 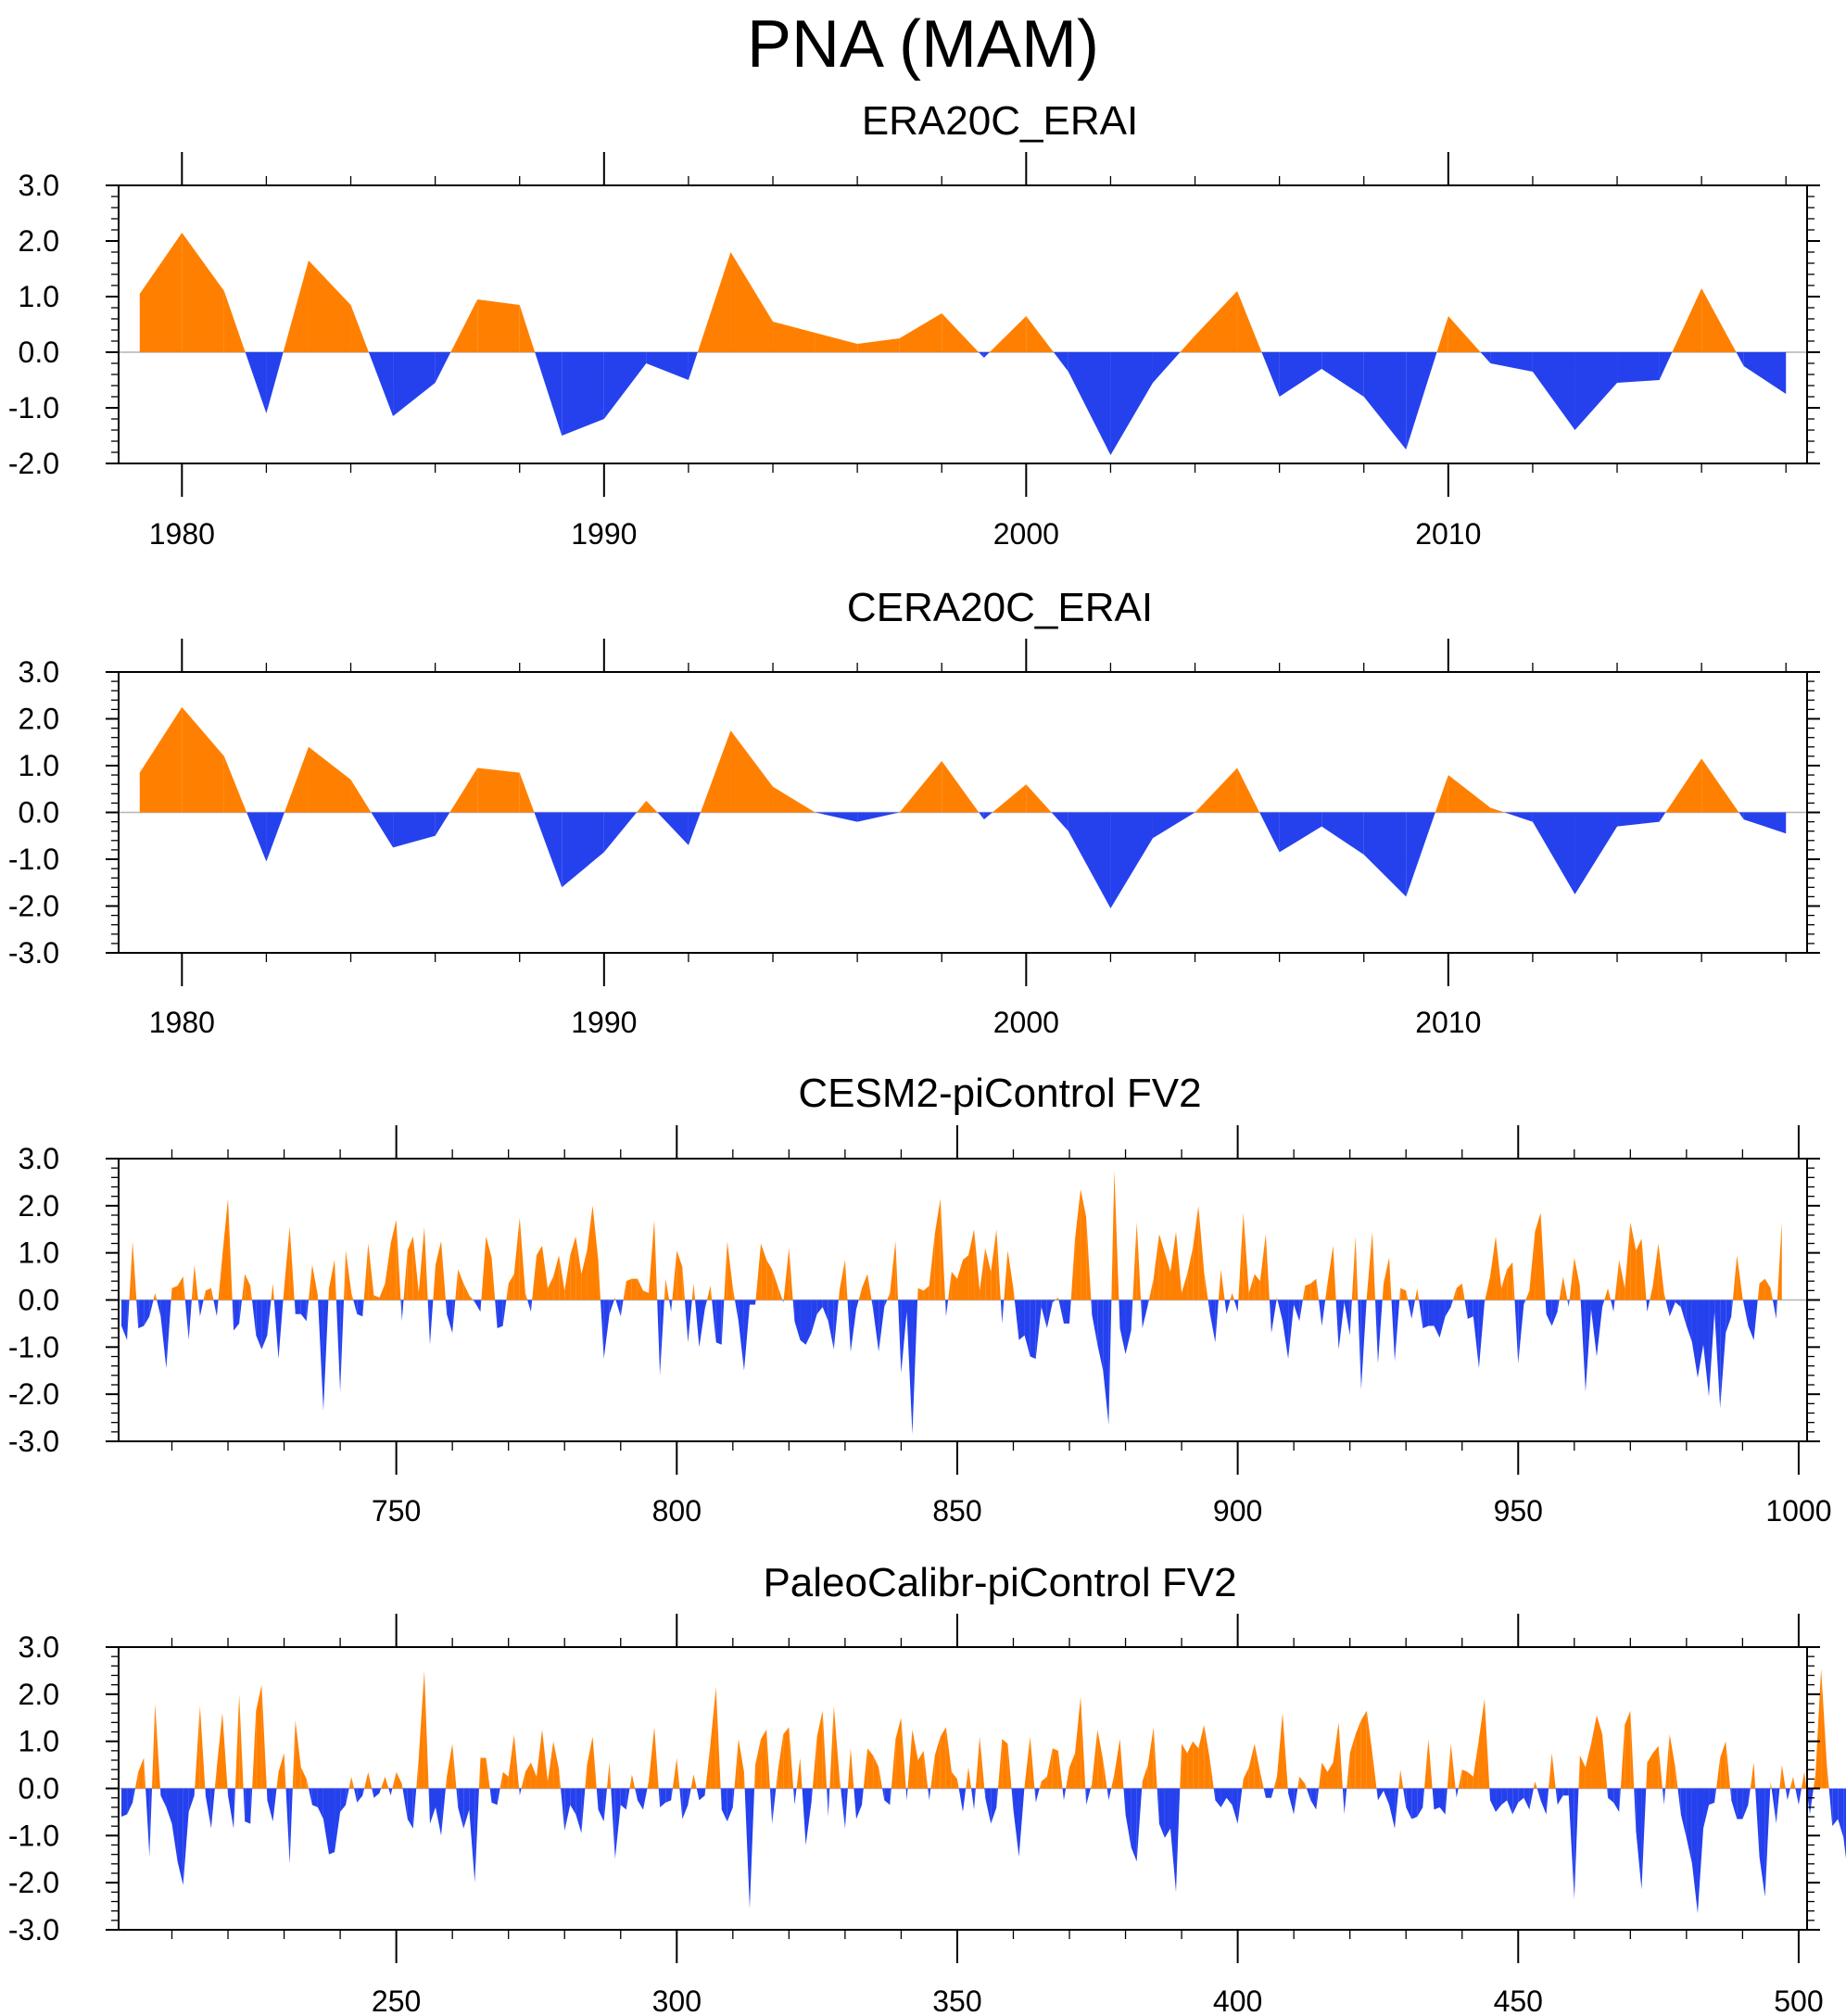 What do you see at coordinates (999, 1094) in the screenshot?
I see `panel-3-title: CESM2-piControl FV2` at bounding box center [999, 1094].